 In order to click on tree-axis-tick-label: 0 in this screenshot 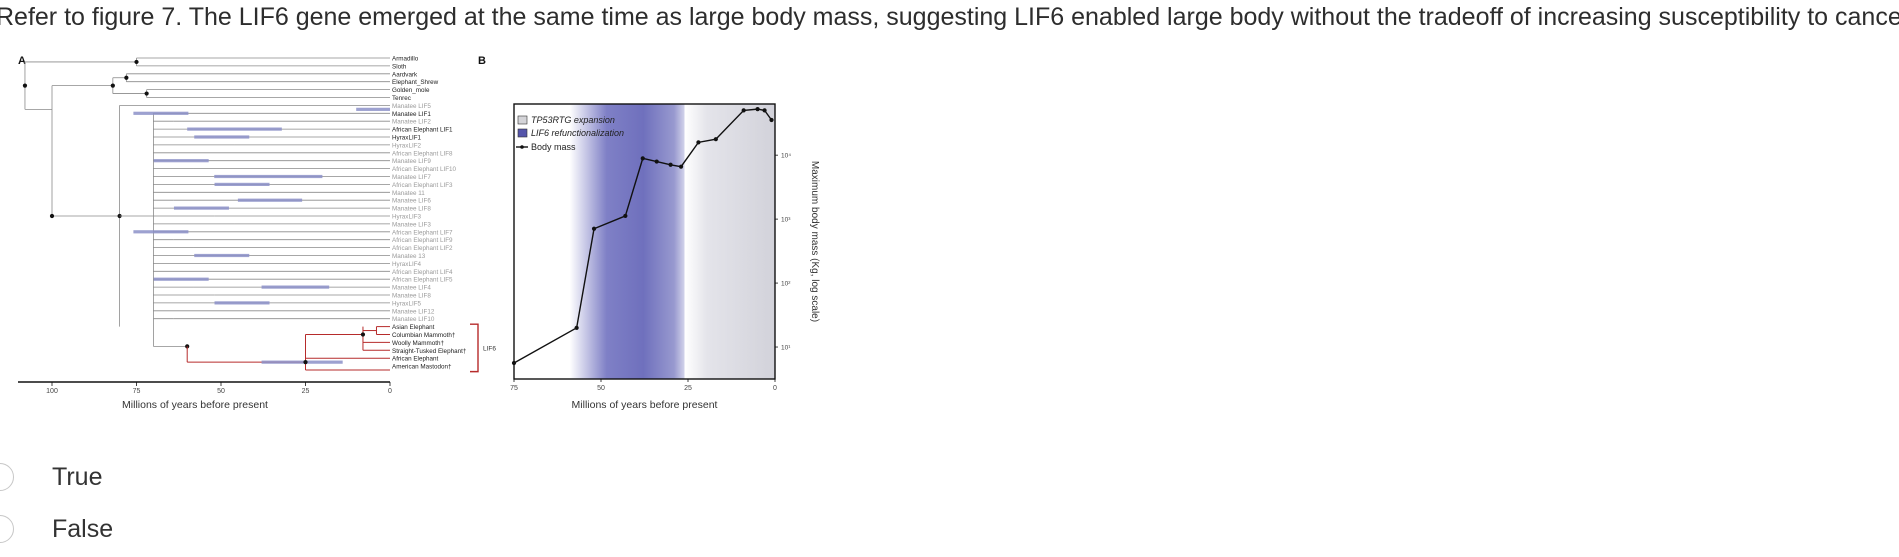, I will do `click(390, 391)`.